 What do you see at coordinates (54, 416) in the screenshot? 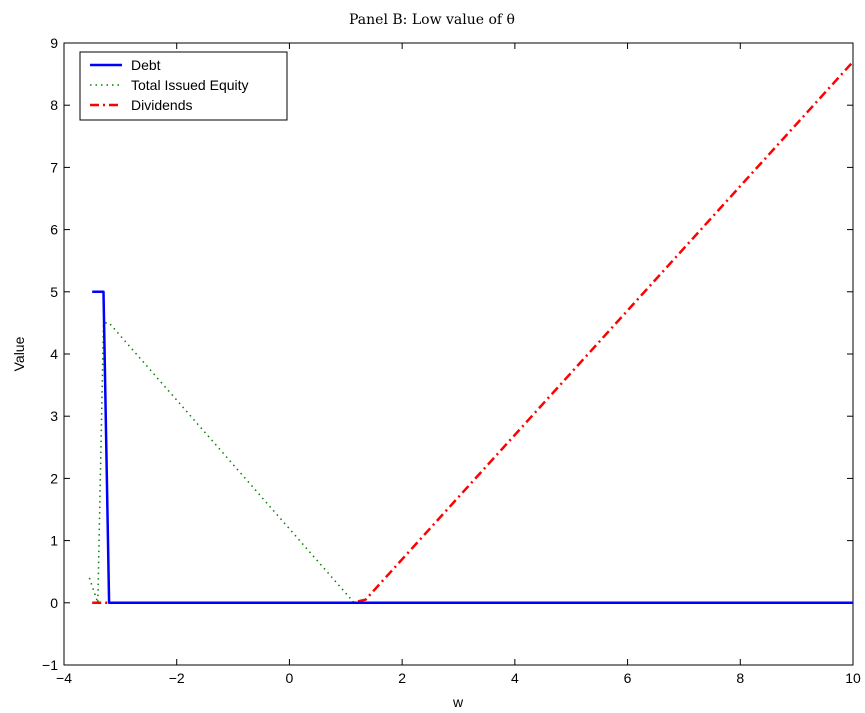
I see `y-tick-label: 3` at bounding box center [54, 416].